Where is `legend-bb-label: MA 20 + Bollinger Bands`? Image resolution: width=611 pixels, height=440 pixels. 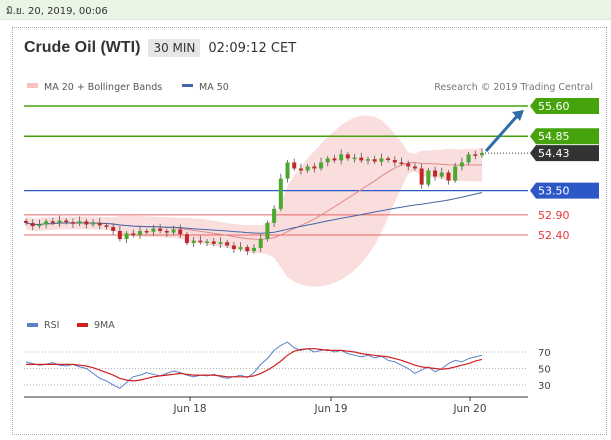
legend-bb-label: MA 20 + Bollinger Bands is located at coordinates (103, 87).